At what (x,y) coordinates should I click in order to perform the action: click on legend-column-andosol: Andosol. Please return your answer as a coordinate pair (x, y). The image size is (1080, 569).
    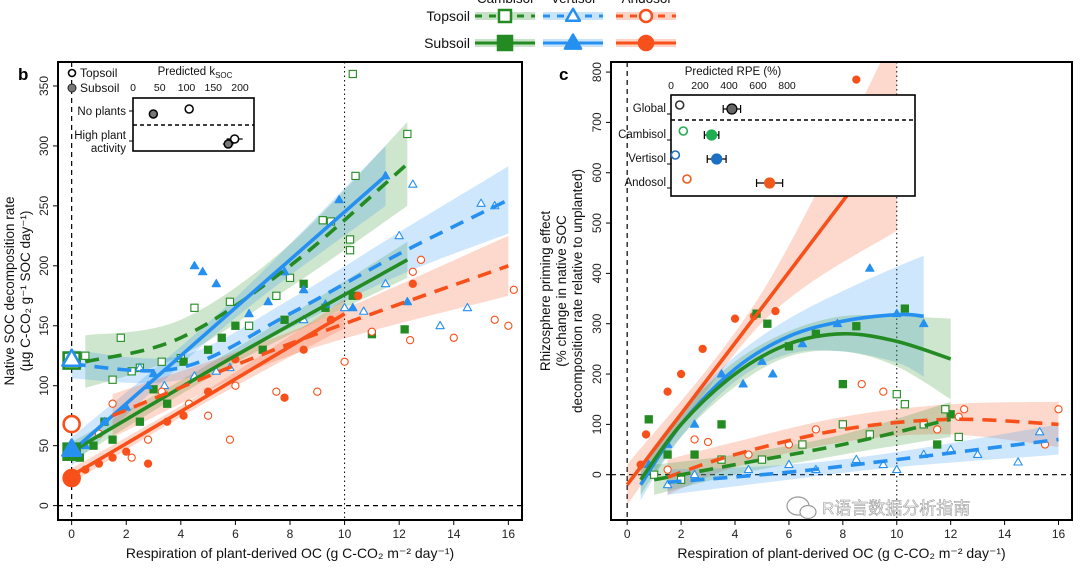
    Looking at the image, I should click on (646, 3).